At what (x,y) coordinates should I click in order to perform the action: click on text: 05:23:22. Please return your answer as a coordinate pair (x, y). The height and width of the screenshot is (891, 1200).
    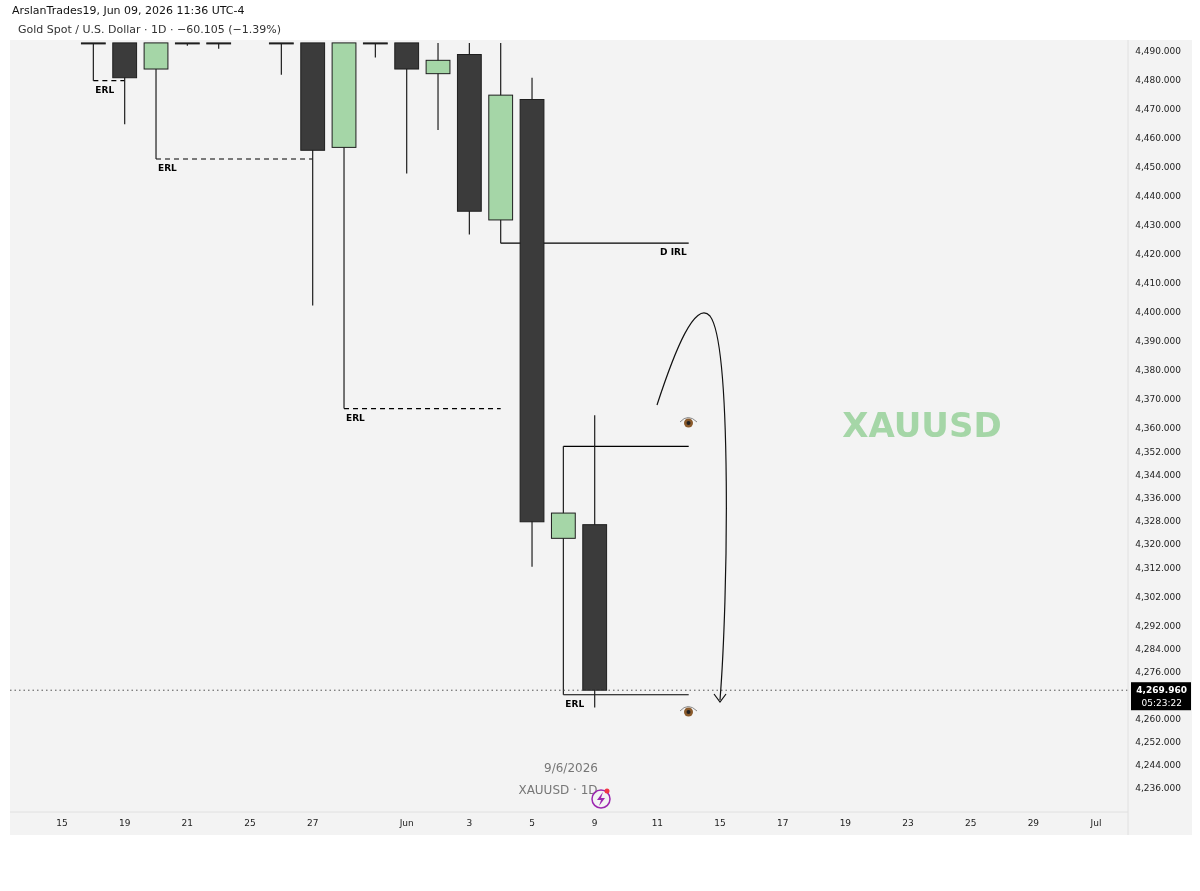
    Looking at the image, I should click on (1161, 702).